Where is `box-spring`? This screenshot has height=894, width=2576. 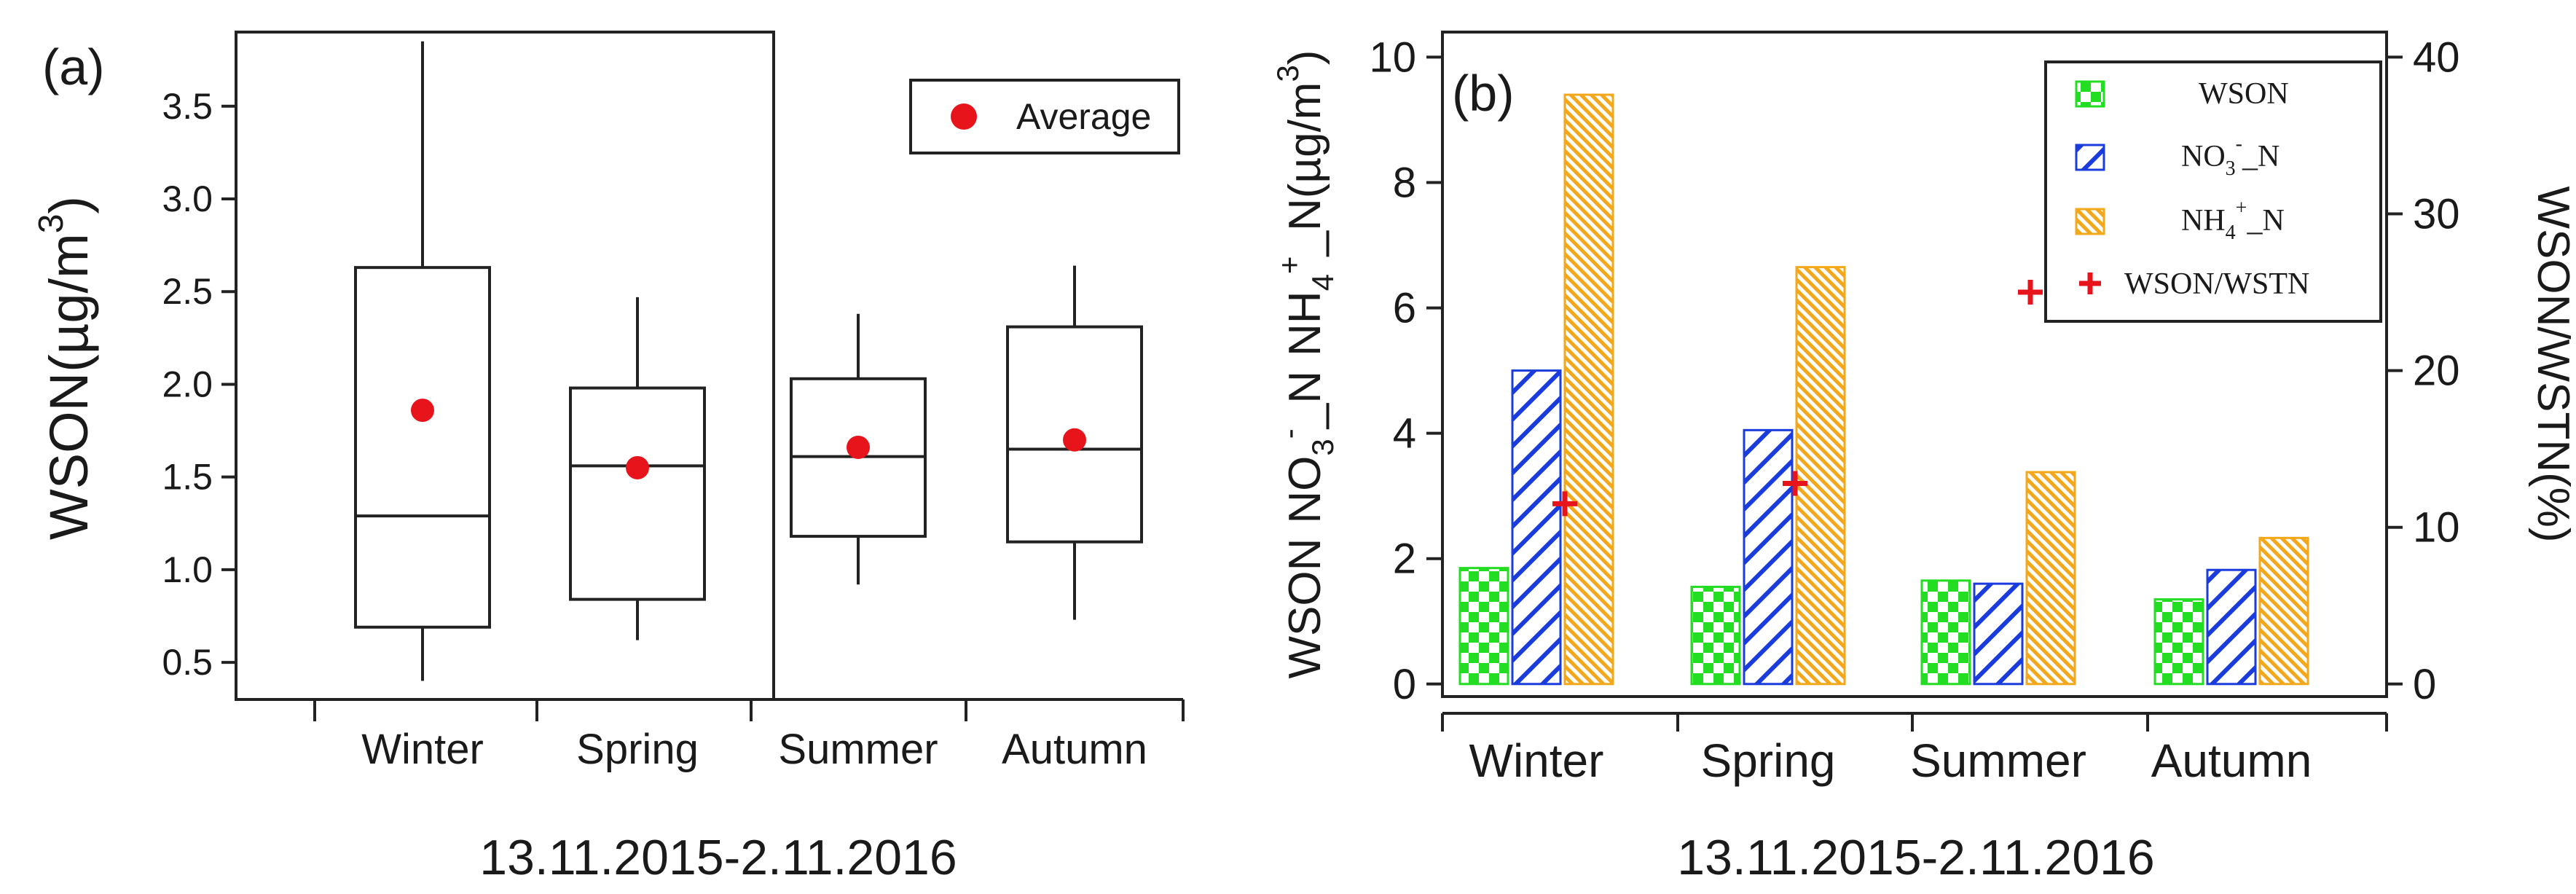
box-spring is located at coordinates (637, 494).